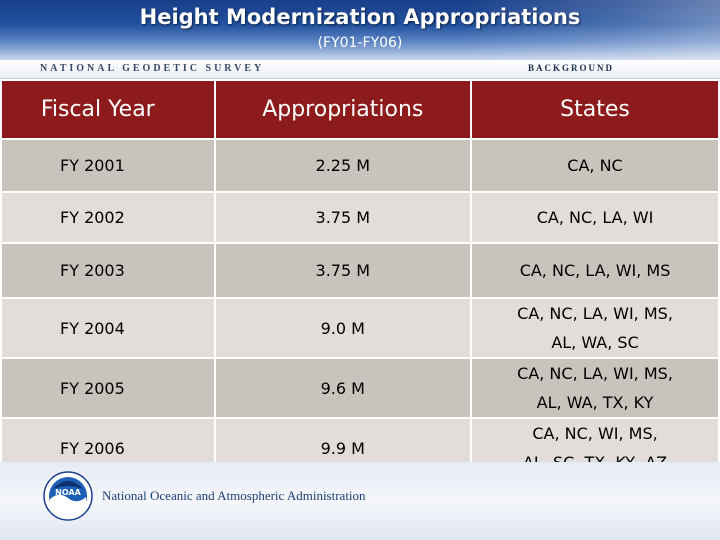 The height and width of the screenshot is (540, 720). I want to click on table-row: FY 2002 3.75 M CA, NC, LA, WI, so click(360, 217).